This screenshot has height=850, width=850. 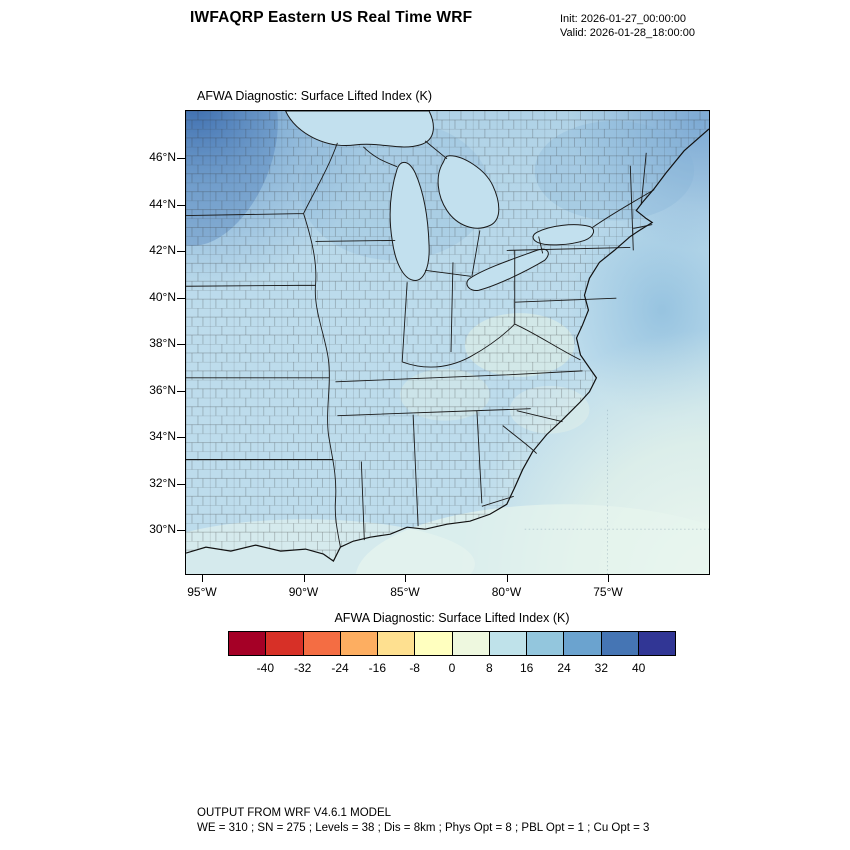 I want to click on colorbar-tick-label: -32, so click(x=302, y=668).